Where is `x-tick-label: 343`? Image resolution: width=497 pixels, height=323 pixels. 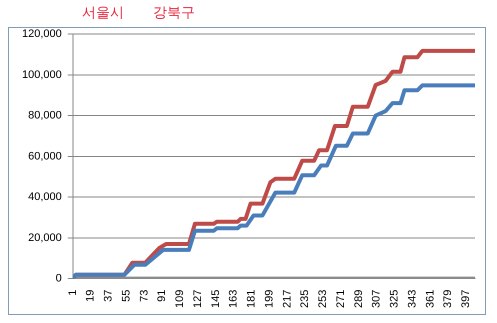 x-tick-label: 343 is located at coordinates (412, 299).